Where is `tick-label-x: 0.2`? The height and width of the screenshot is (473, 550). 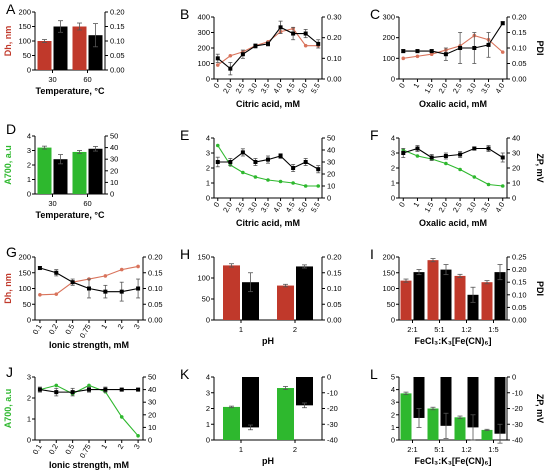 tick-label-x: 0.2 is located at coordinates (53, 450).